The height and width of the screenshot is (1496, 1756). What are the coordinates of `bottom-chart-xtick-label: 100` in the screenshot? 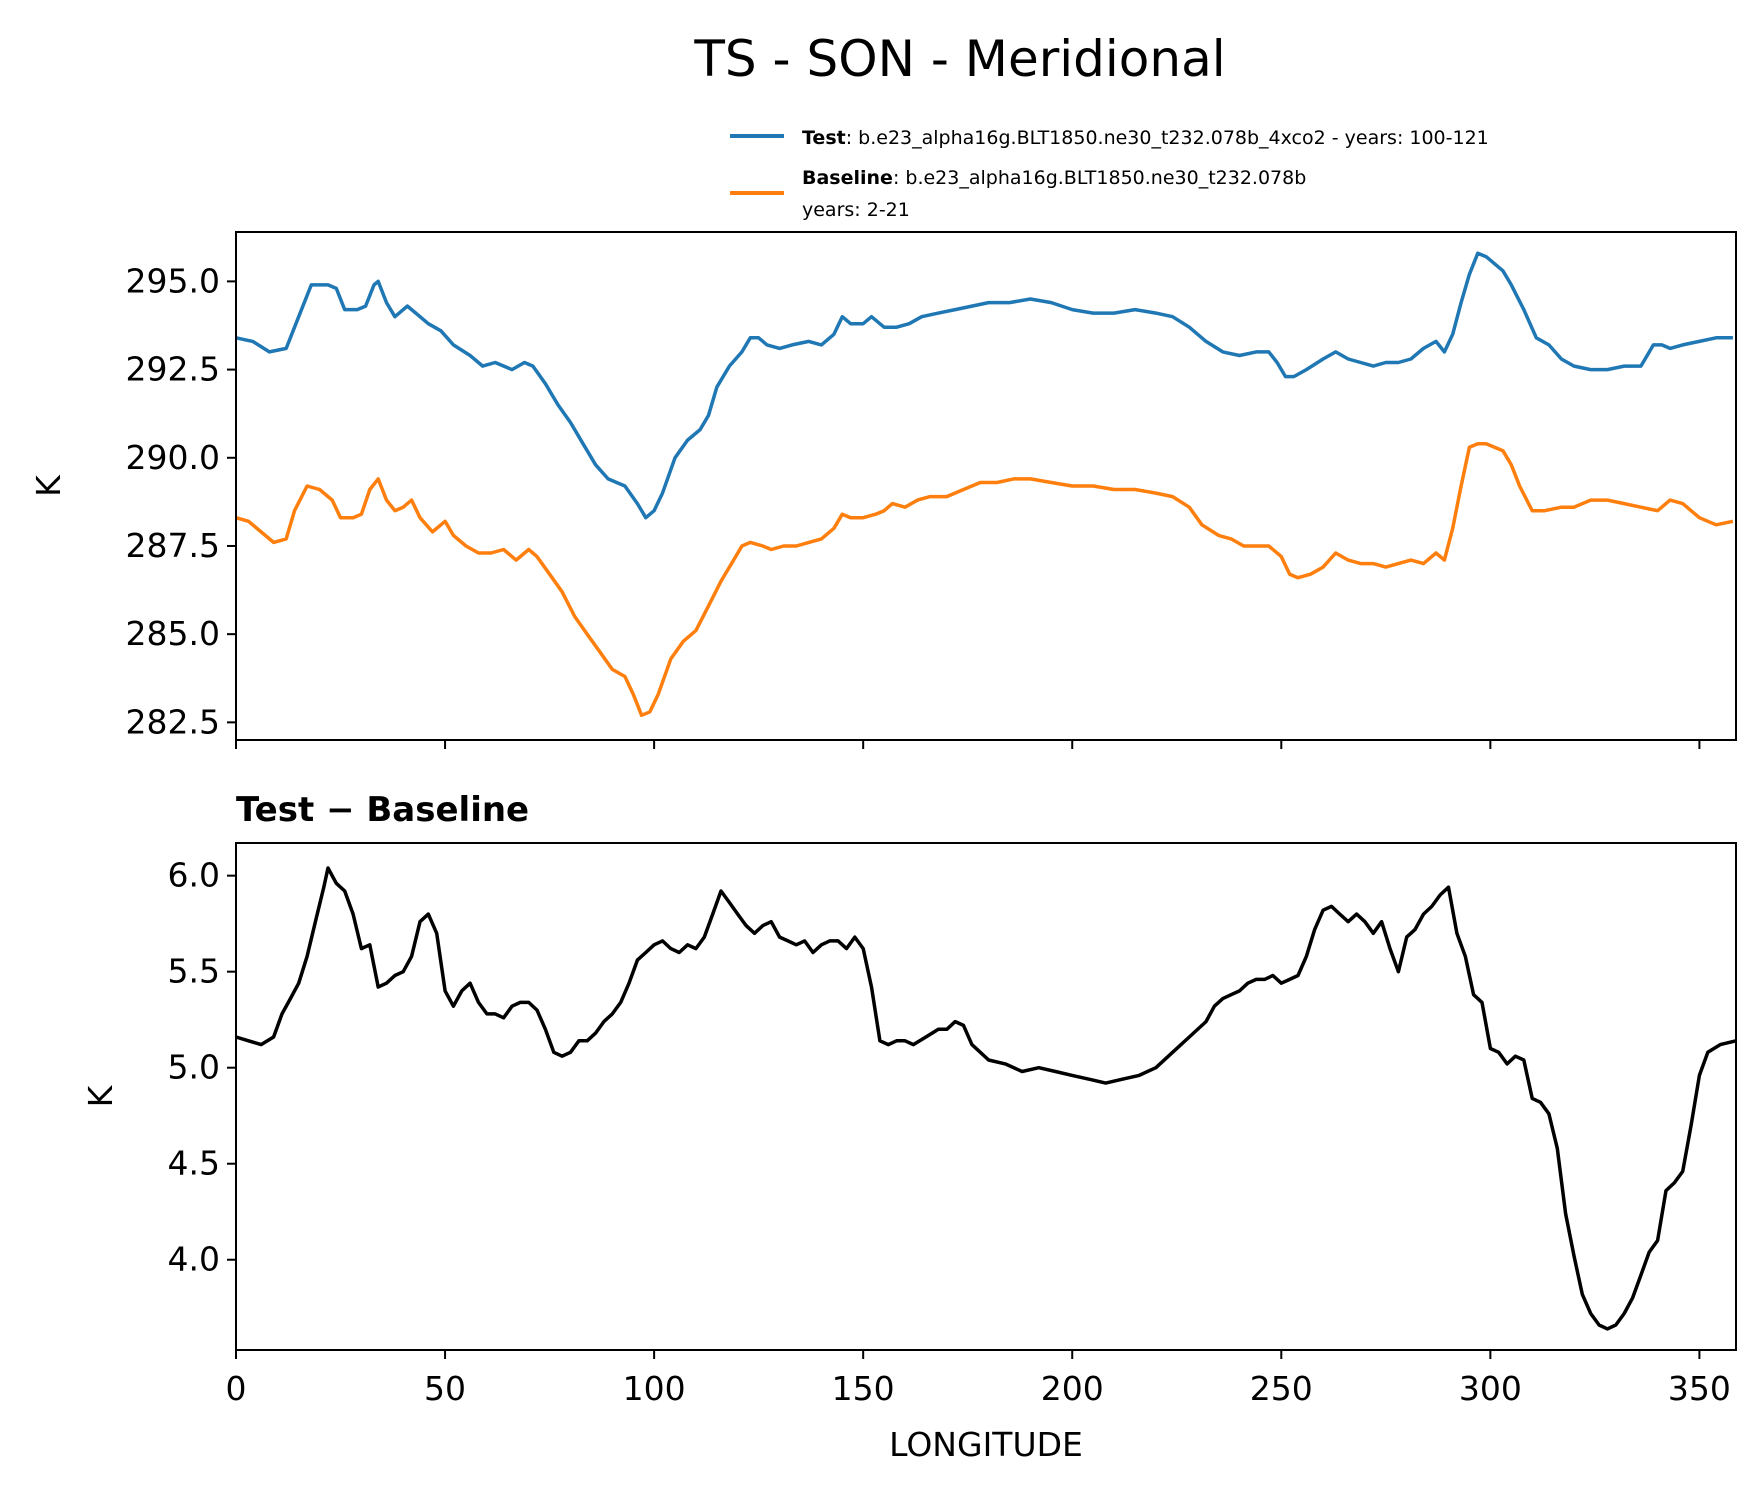 It's located at (654, 1388).